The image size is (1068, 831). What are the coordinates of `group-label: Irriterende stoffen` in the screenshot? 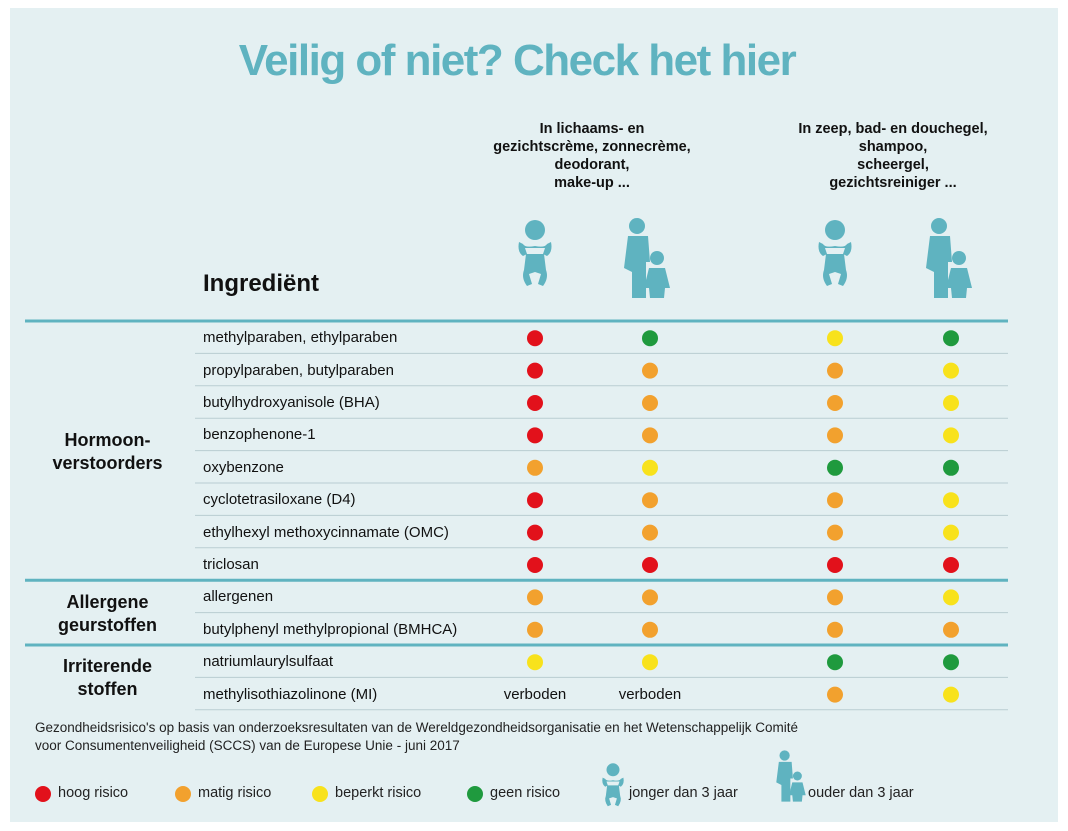 It's located at (107, 678).